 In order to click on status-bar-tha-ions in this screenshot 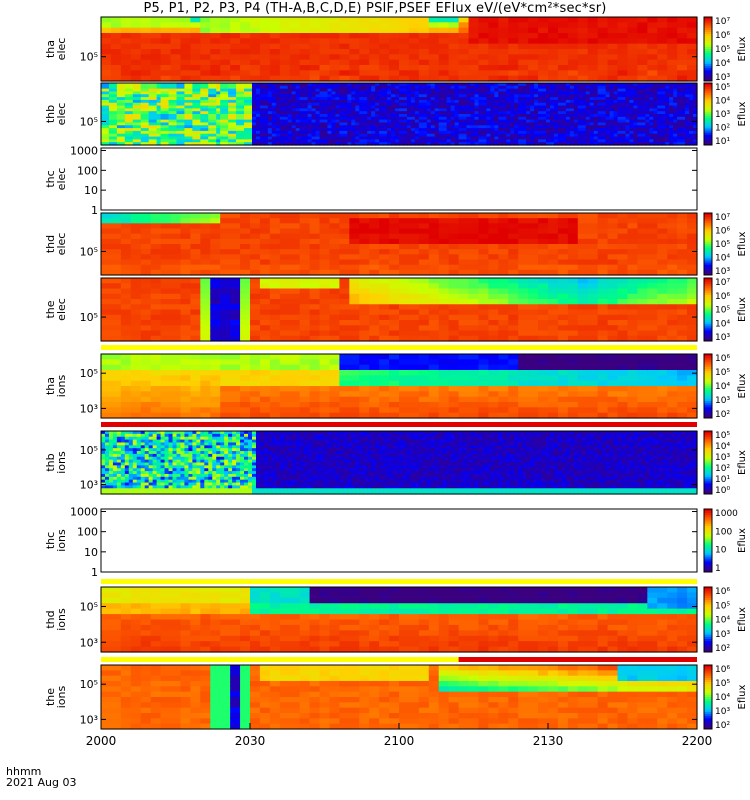, I will do `click(399, 424)`.